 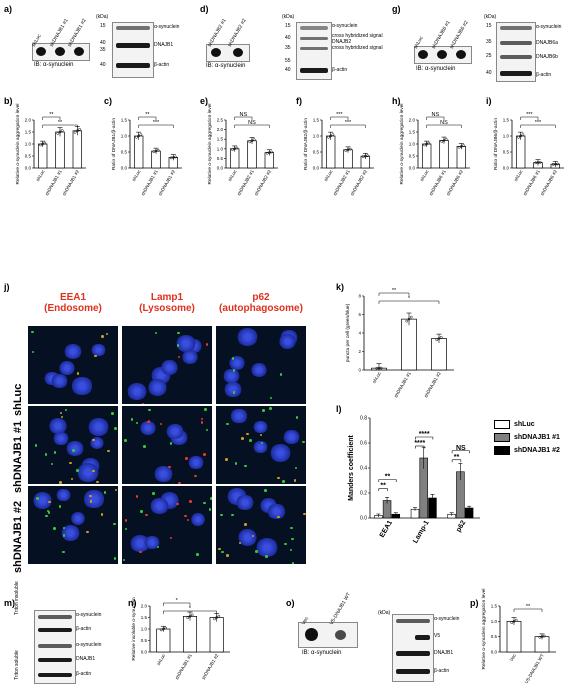 I want to click on scale-bar, so click(x=291, y=589).